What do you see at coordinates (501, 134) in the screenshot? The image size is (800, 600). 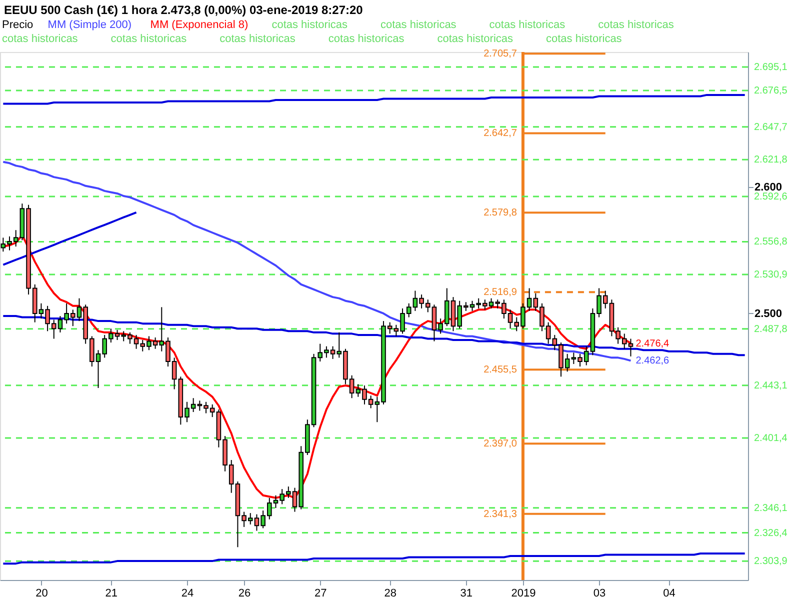 I see `data-label: 2.642,7` at bounding box center [501, 134].